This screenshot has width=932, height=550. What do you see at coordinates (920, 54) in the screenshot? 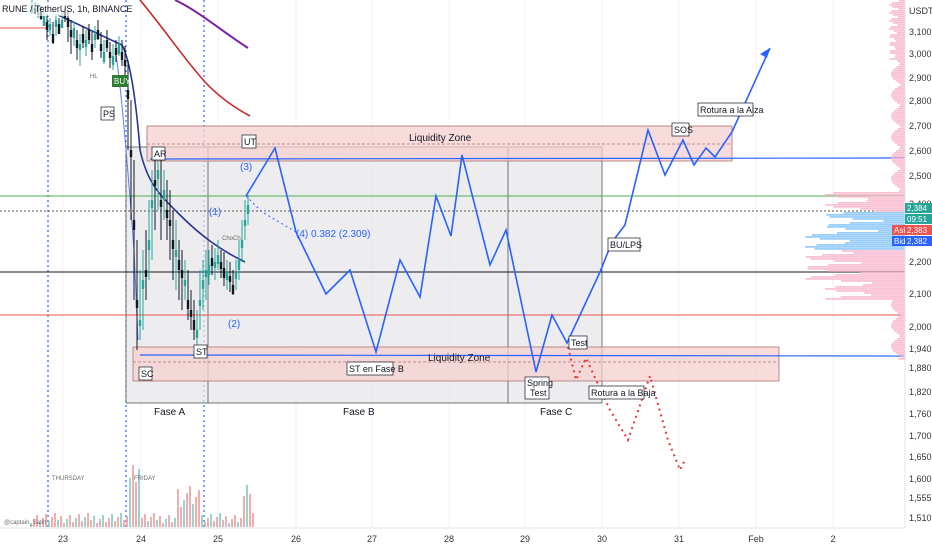
I see `y-tick-label: 3,000` at bounding box center [920, 54].